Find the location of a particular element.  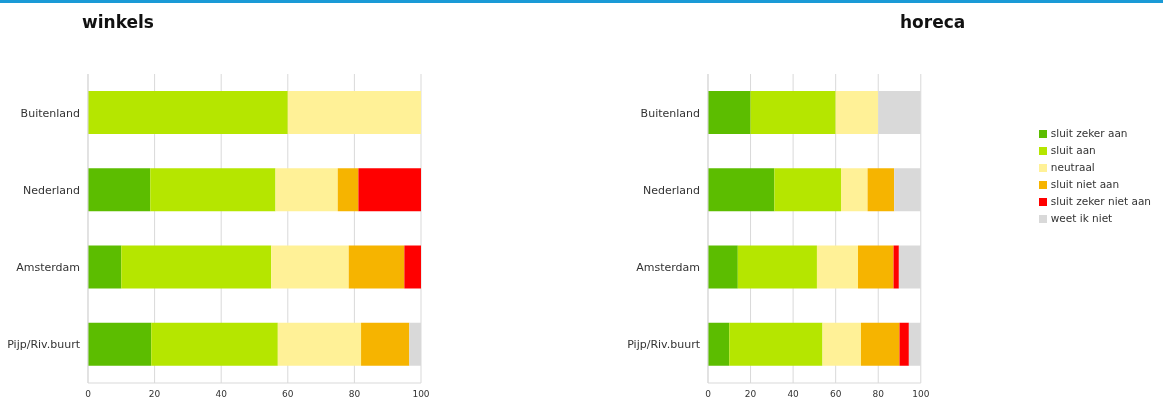

legend-label: sluit zeker aan is located at coordinates (1089, 133).